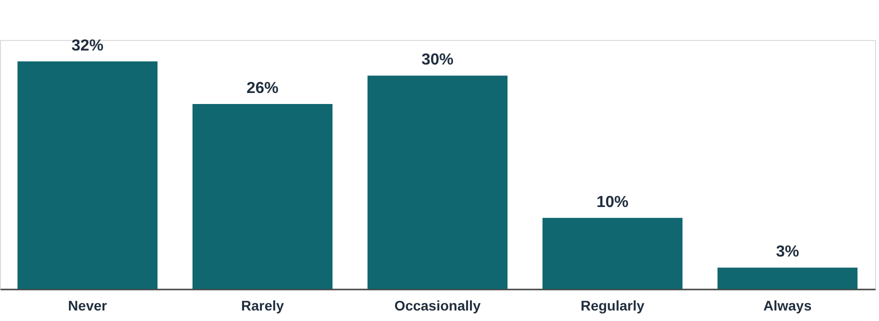 The width and height of the screenshot is (879, 321). I want to click on x-tick-label: Occasionally, so click(437, 306).